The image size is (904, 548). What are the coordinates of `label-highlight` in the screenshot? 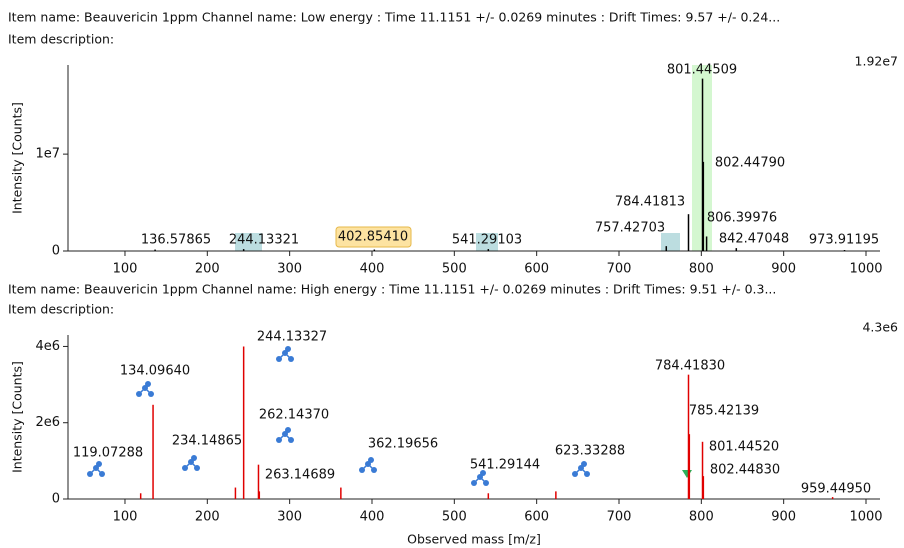 It's located at (373, 237).